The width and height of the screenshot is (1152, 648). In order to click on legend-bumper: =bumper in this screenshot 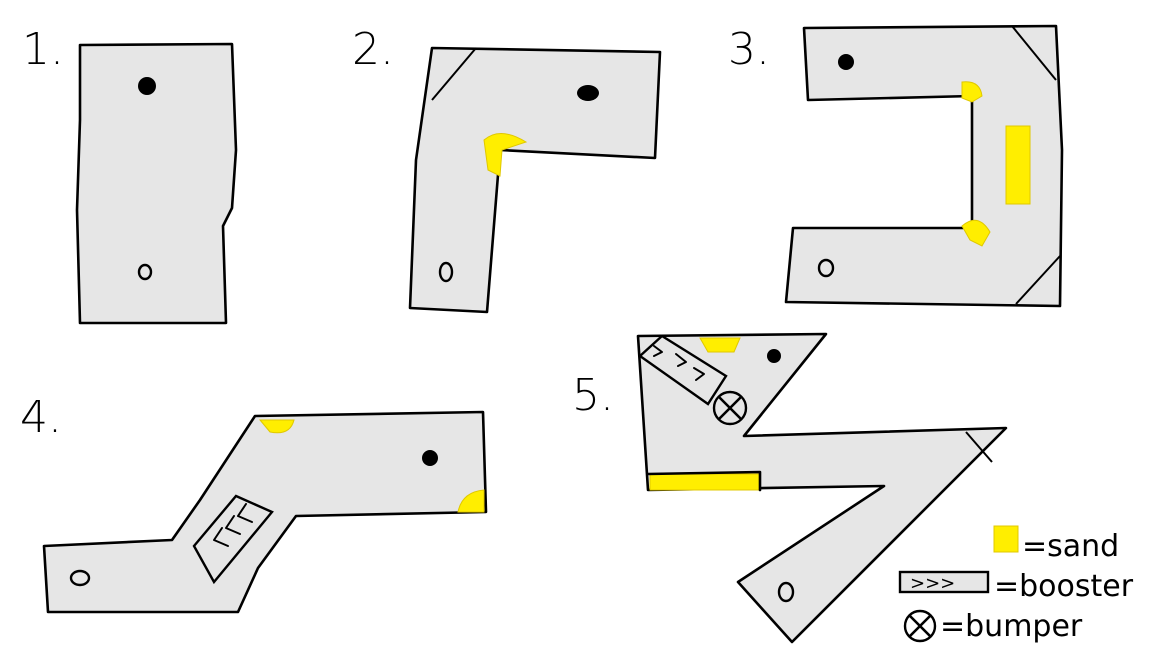, I will do `click(993, 626)`.